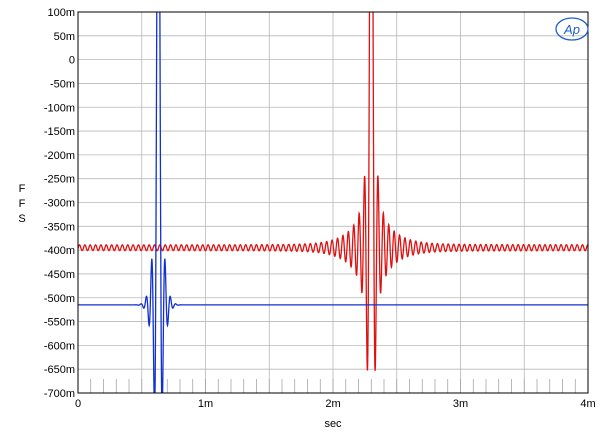 This screenshot has height=436, width=600. I want to click on x-axis-label: sec, so click(333, 424).